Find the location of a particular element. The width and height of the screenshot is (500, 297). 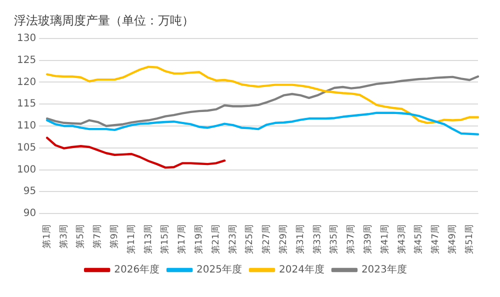

legend-label: 2026年度 is located at coordinates (137, 270).